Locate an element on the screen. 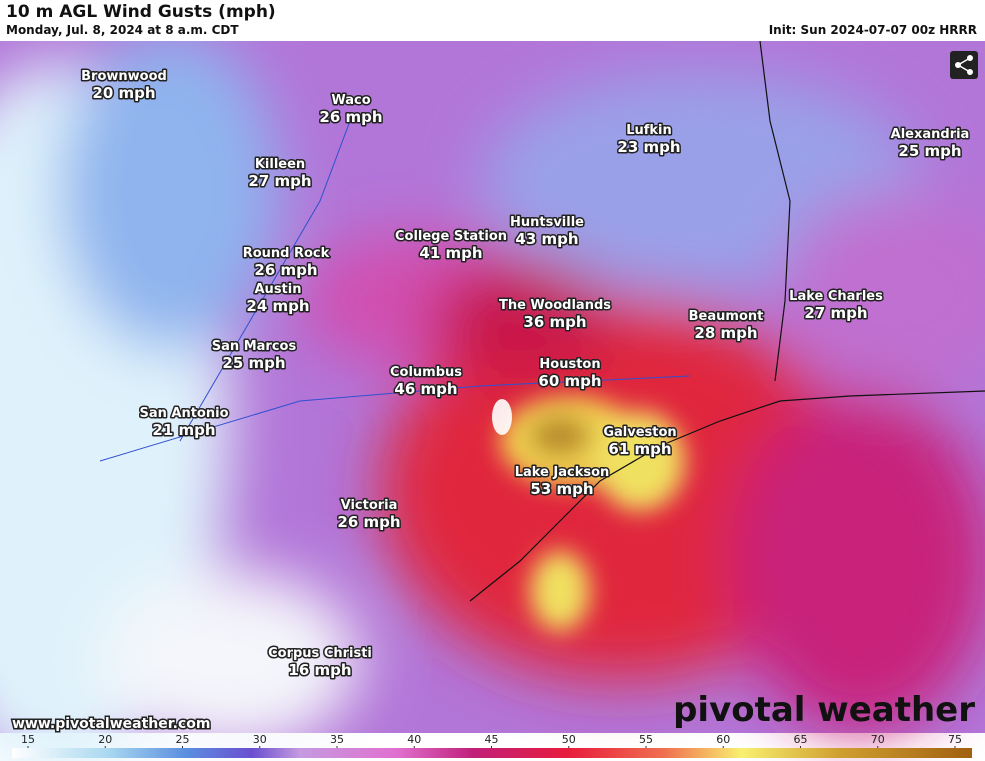 The image size is (985, 761). city-name: Columbus is located at coordinates (426, 372).